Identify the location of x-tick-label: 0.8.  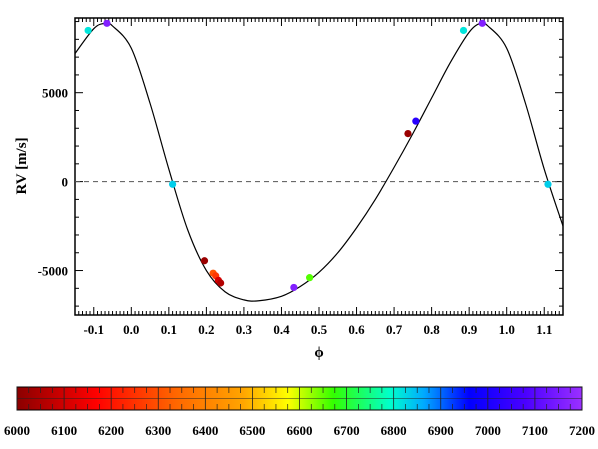
(431, 329).